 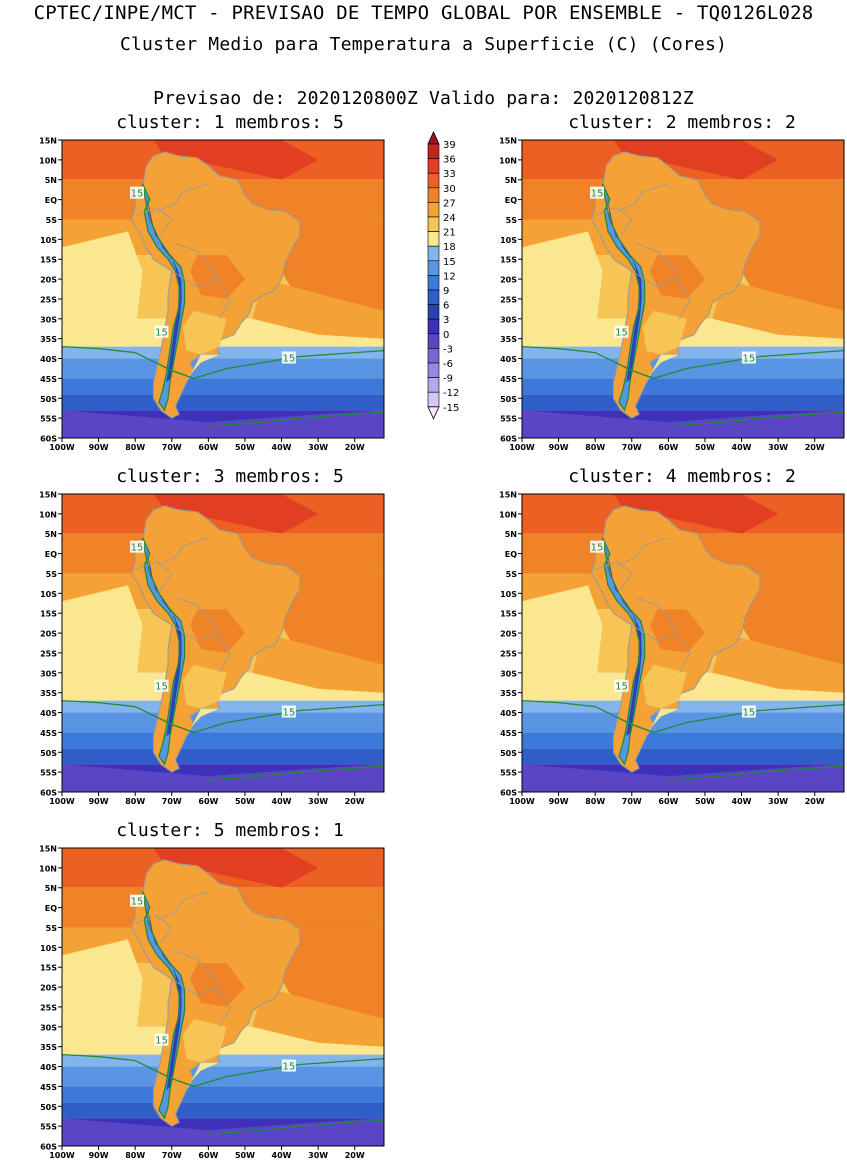 What do you see at coordinates (522, 801) in the screenshot?
I see `lon-tick-label: 100W` at bounding box center [522, 801].